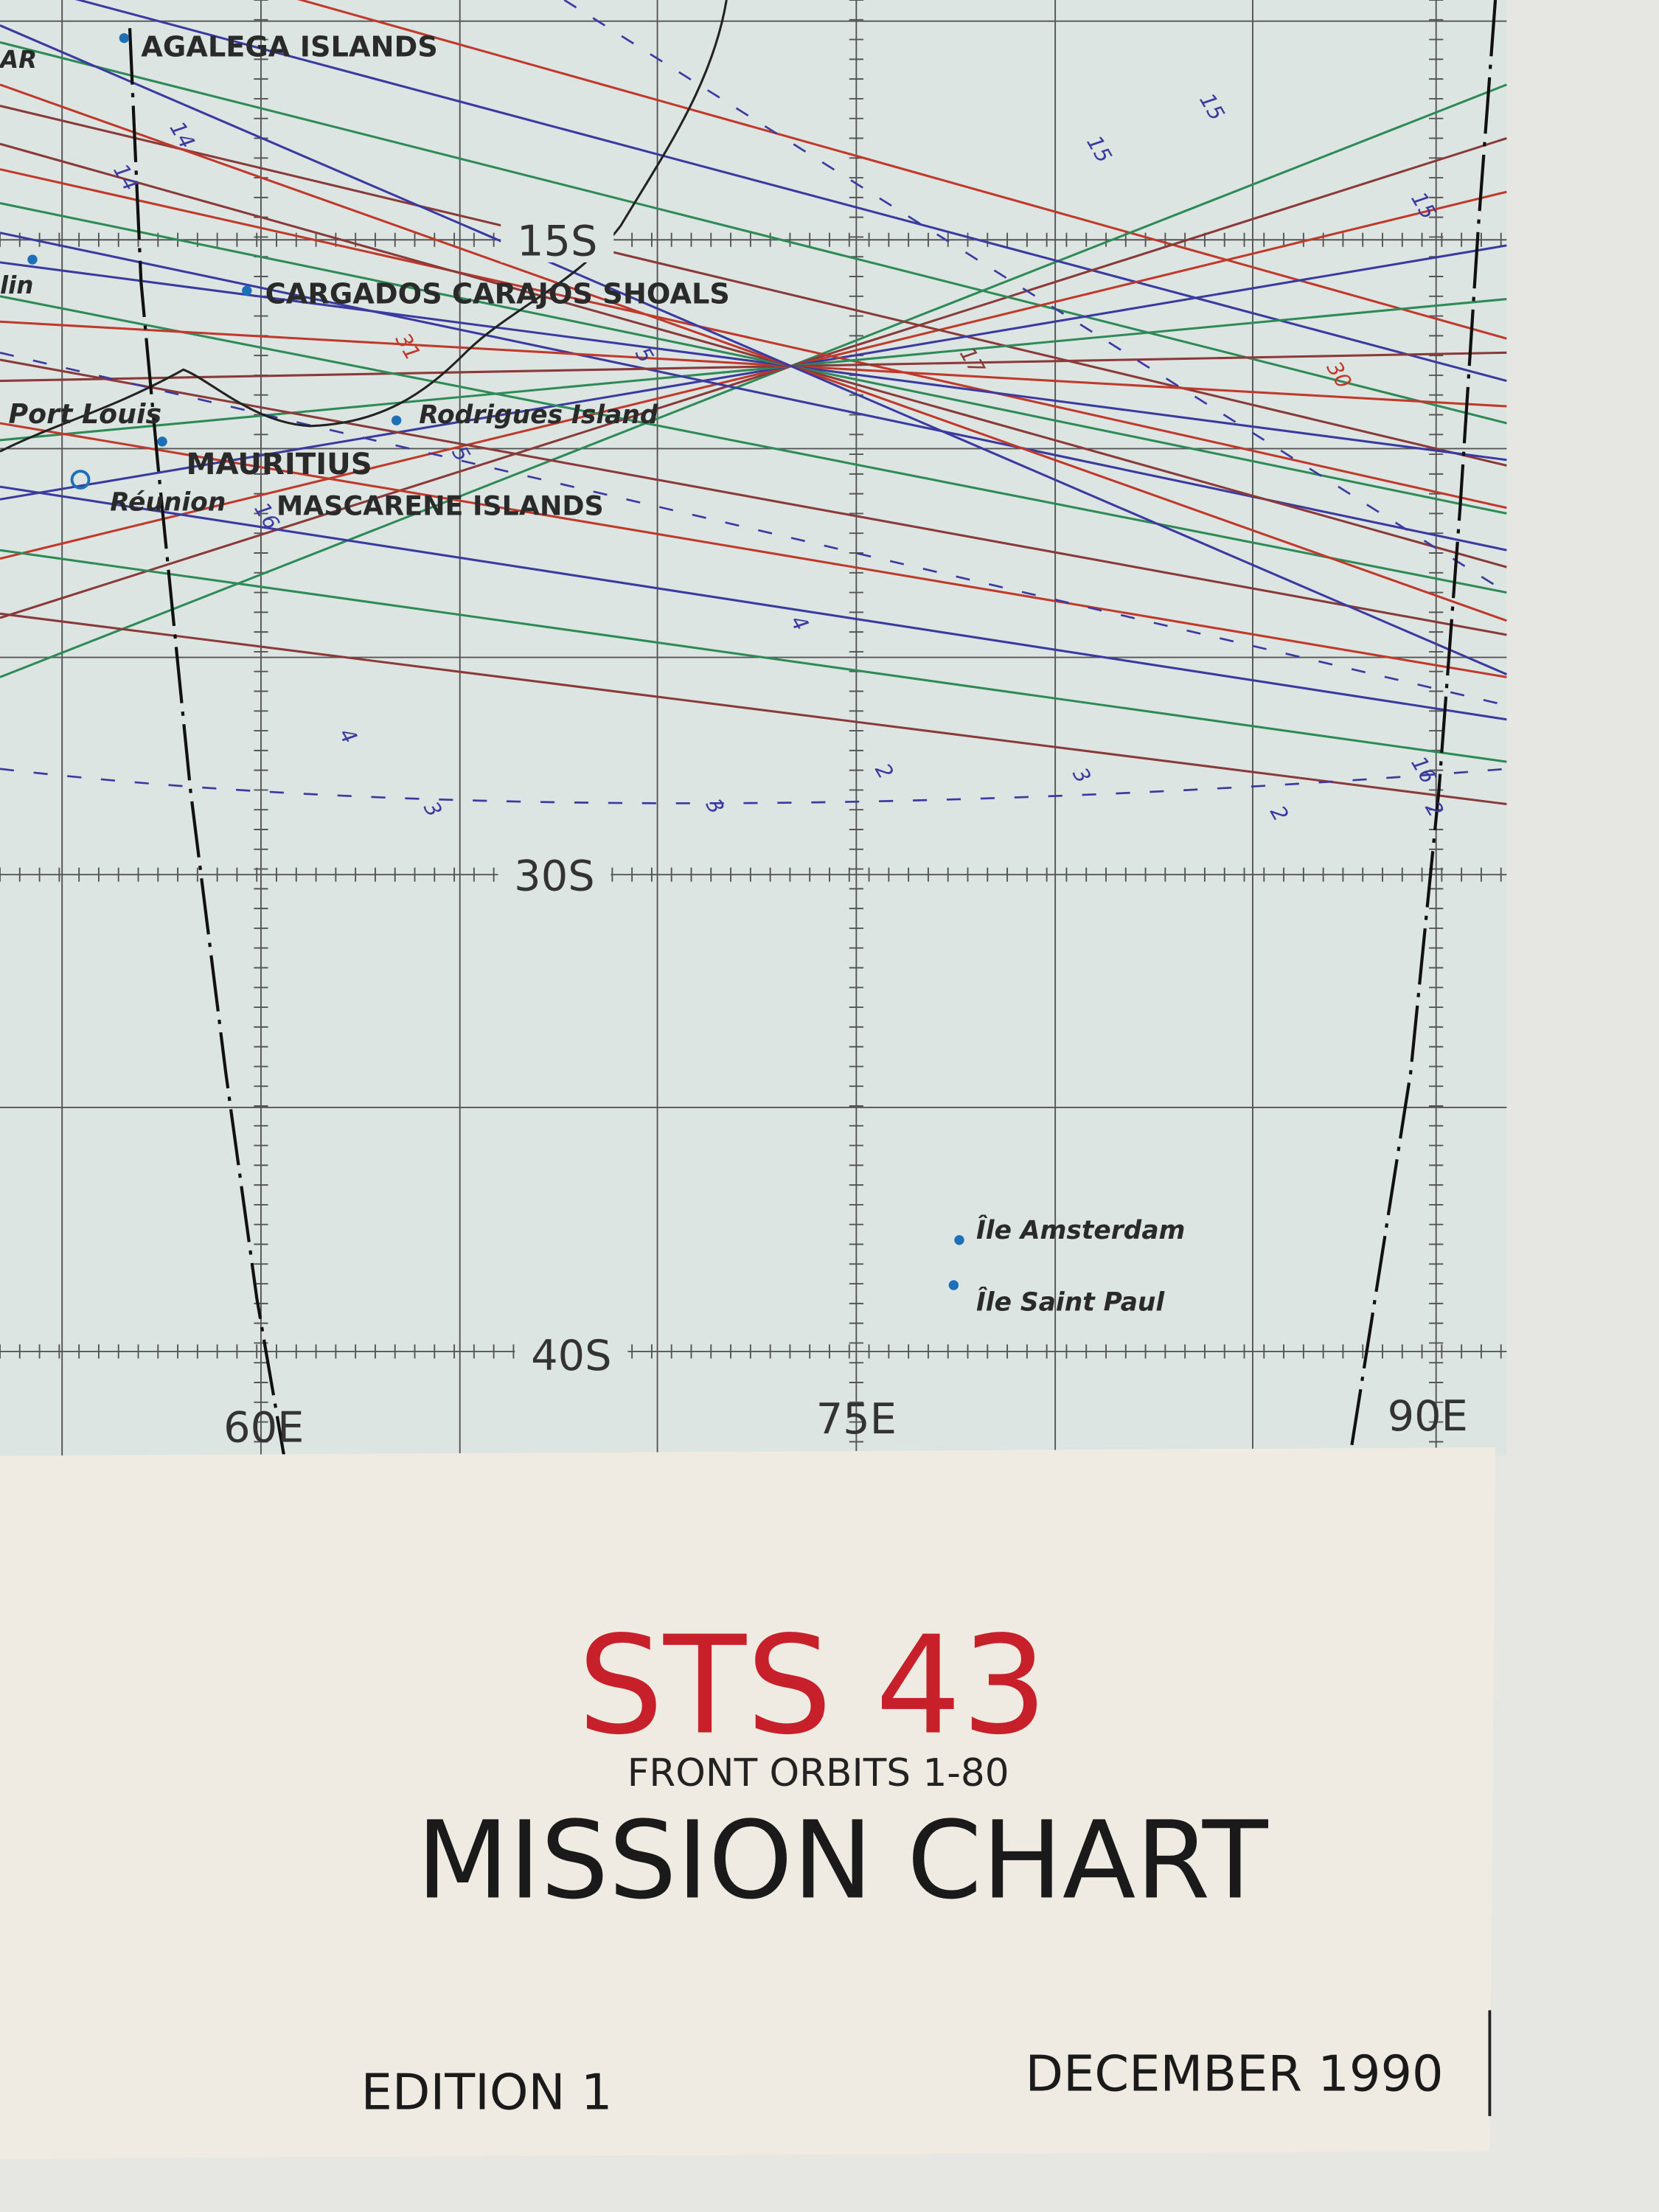 Image resolution: width=1659 pixels, height=2212 pixels. Describe the element at coordinates (263, 1427) in the screenshot. I see `longitude-label: 60E` at that location.